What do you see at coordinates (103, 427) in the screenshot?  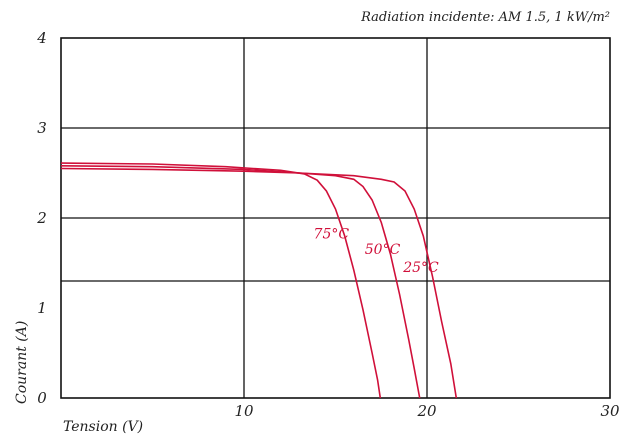 I see `x-axis-label: Tension (V)` at bounding box center [103, 427].